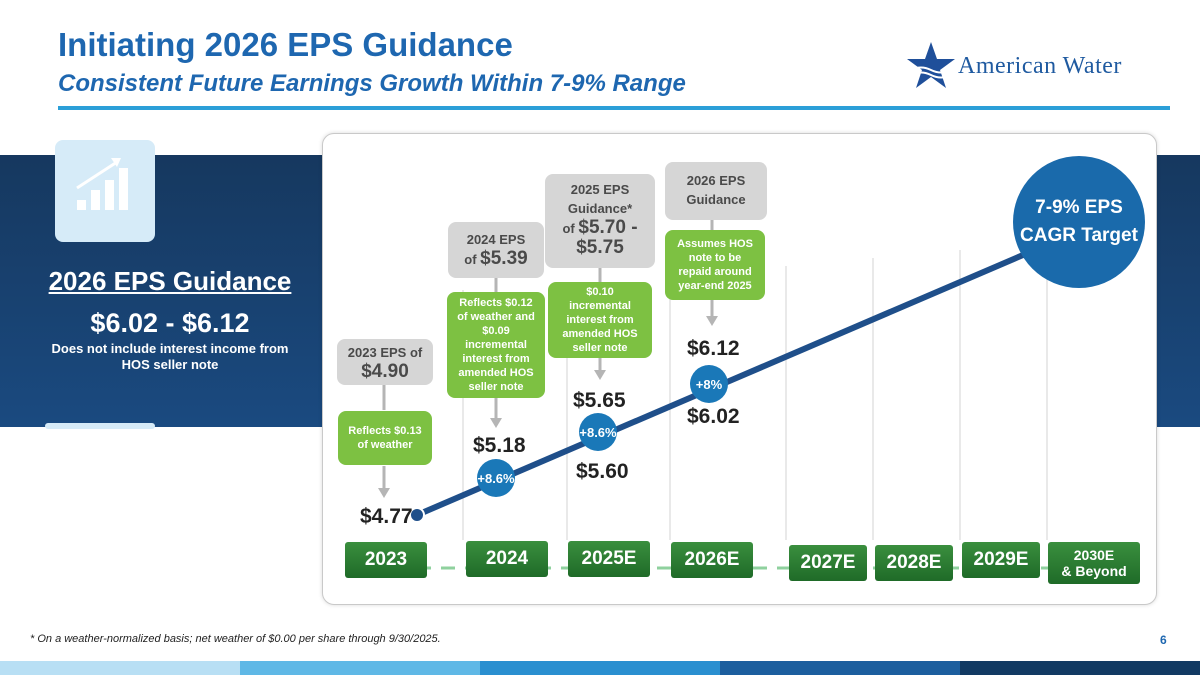  I want to click on year-label-2029: 2029E, so click(1001, 560).